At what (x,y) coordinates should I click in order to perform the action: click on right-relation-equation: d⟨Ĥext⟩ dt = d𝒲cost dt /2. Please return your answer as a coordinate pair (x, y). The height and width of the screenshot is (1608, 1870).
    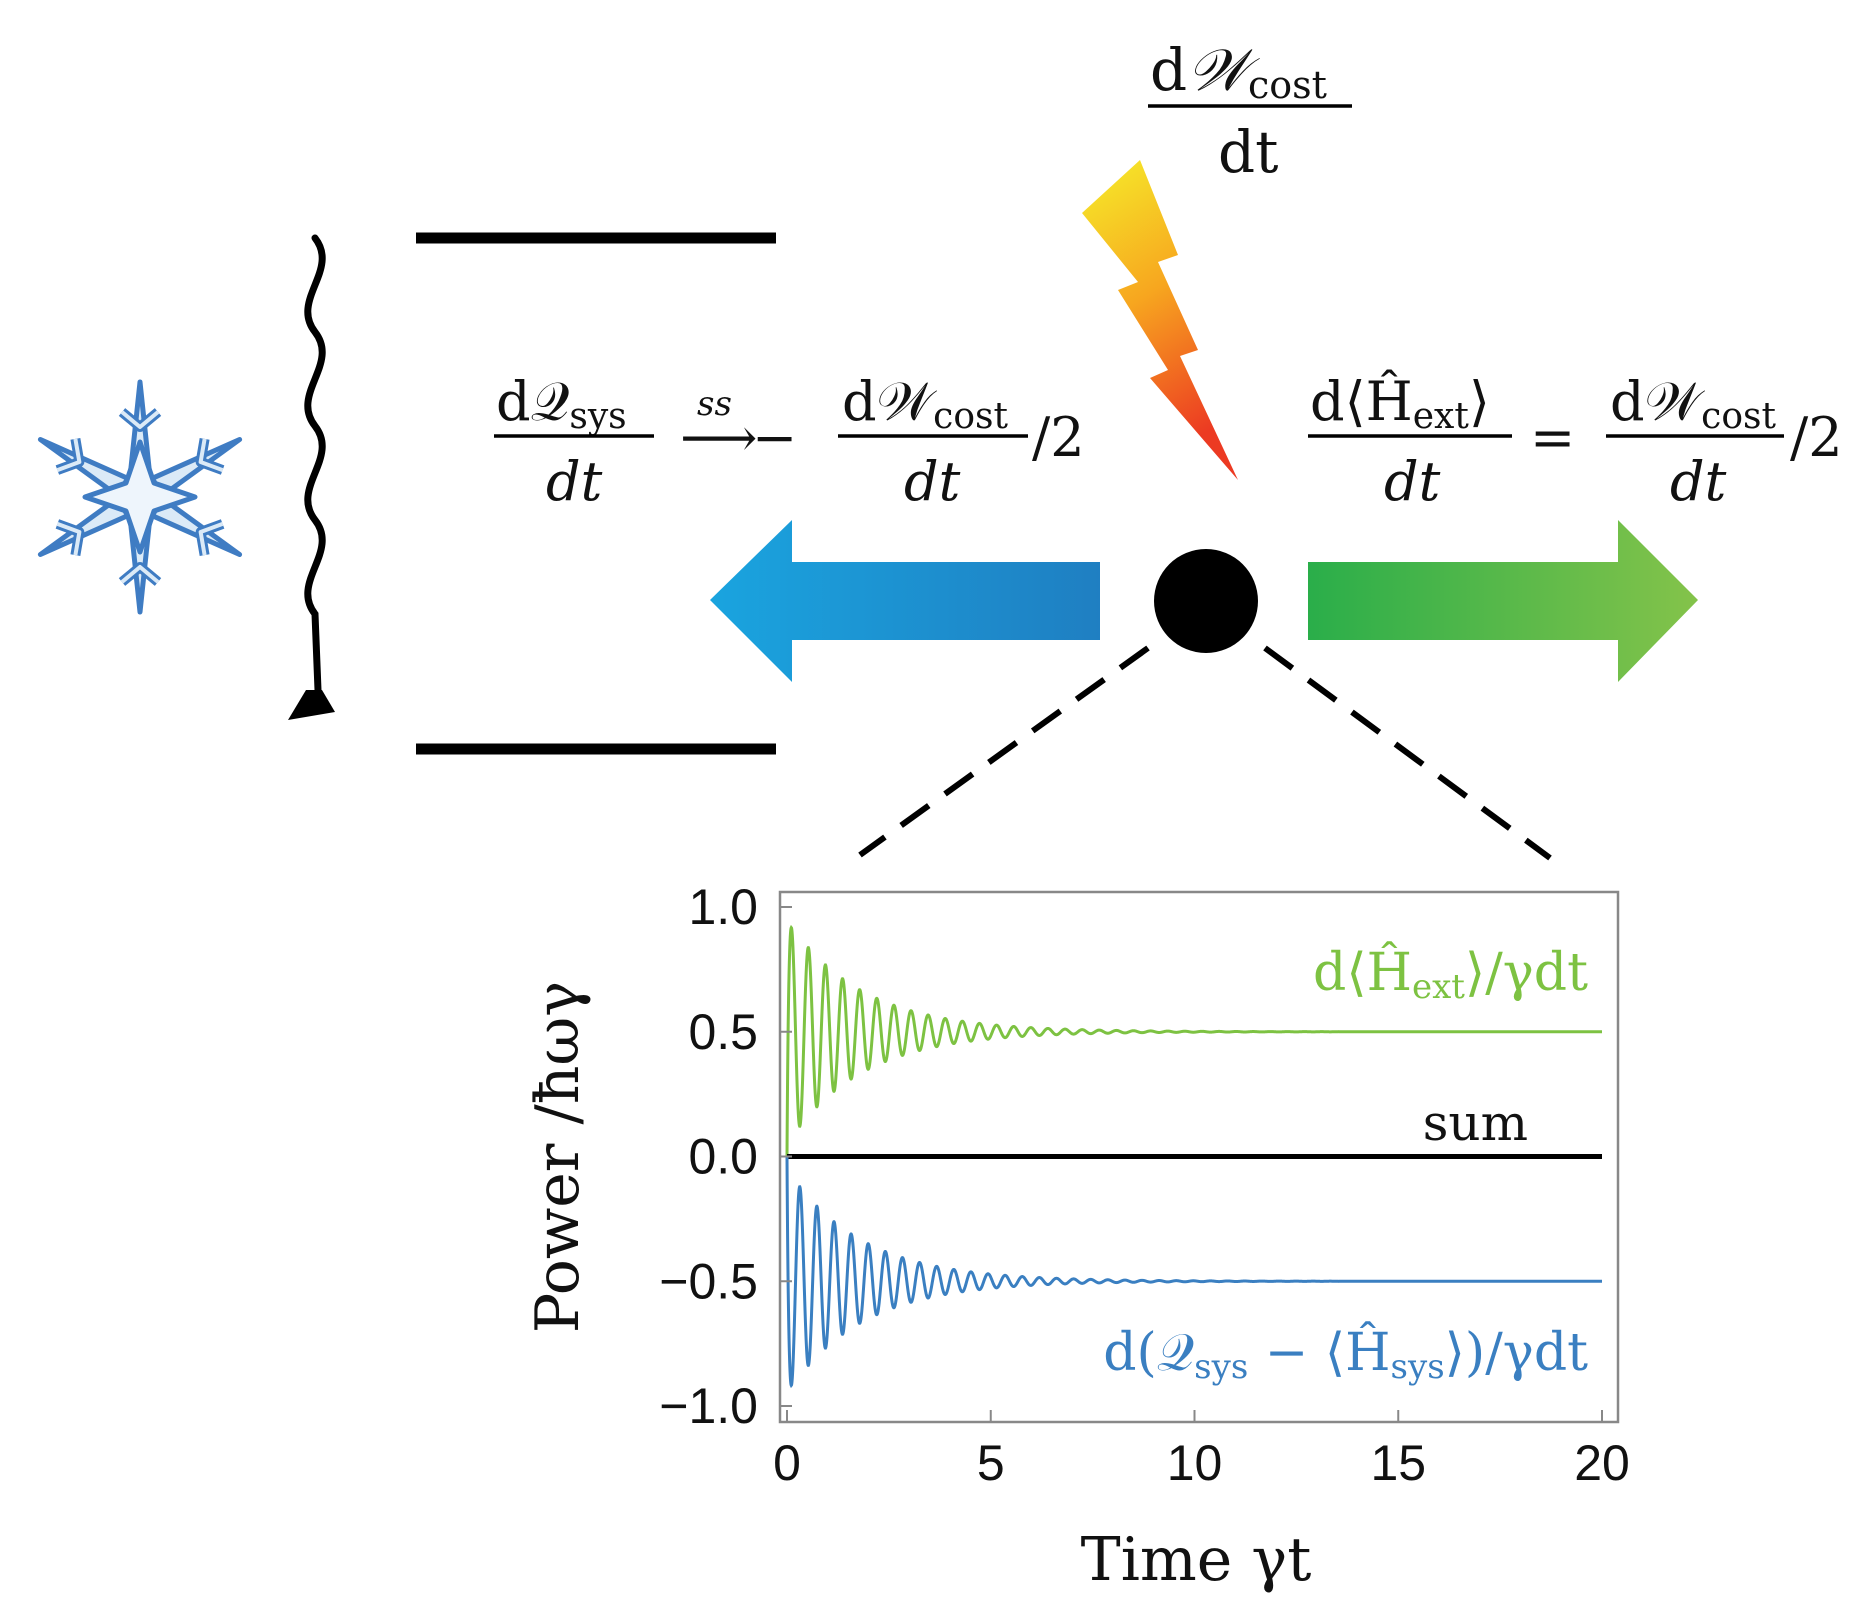
    Looking at the image, I should click on (1575, 441).